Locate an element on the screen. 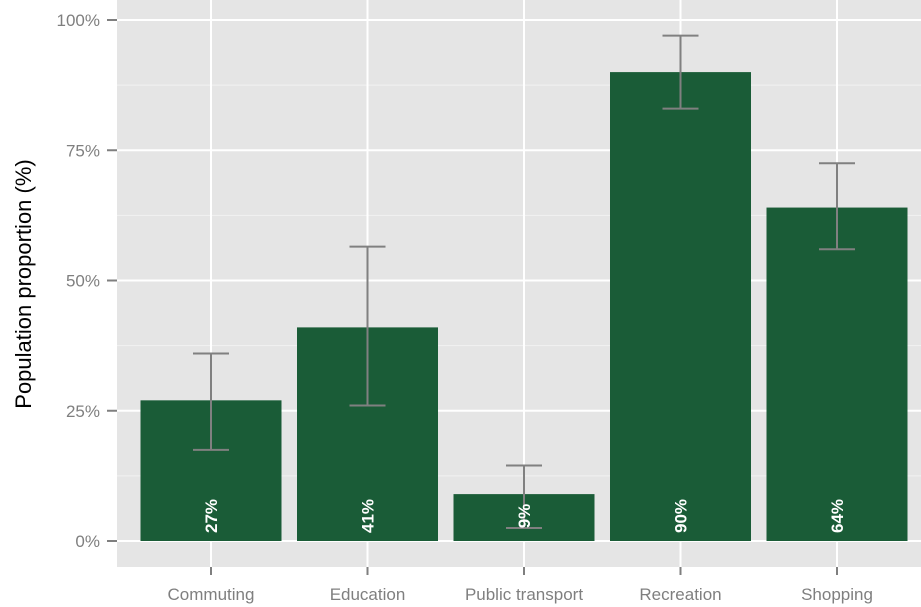 Image resolution: width=921 pixels, height=607 pixels. y-tick-label: 25% is located at coordinates (83, 411).